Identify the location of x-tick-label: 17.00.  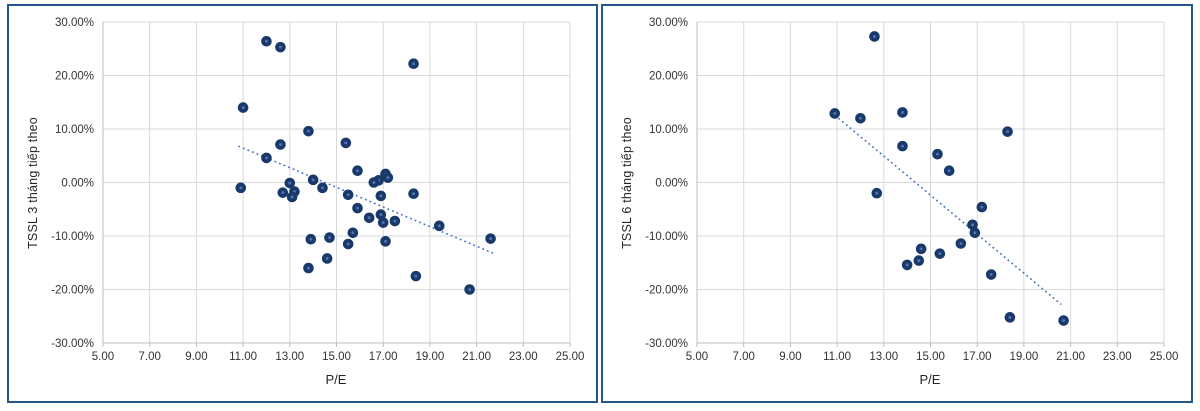
(977, 357).